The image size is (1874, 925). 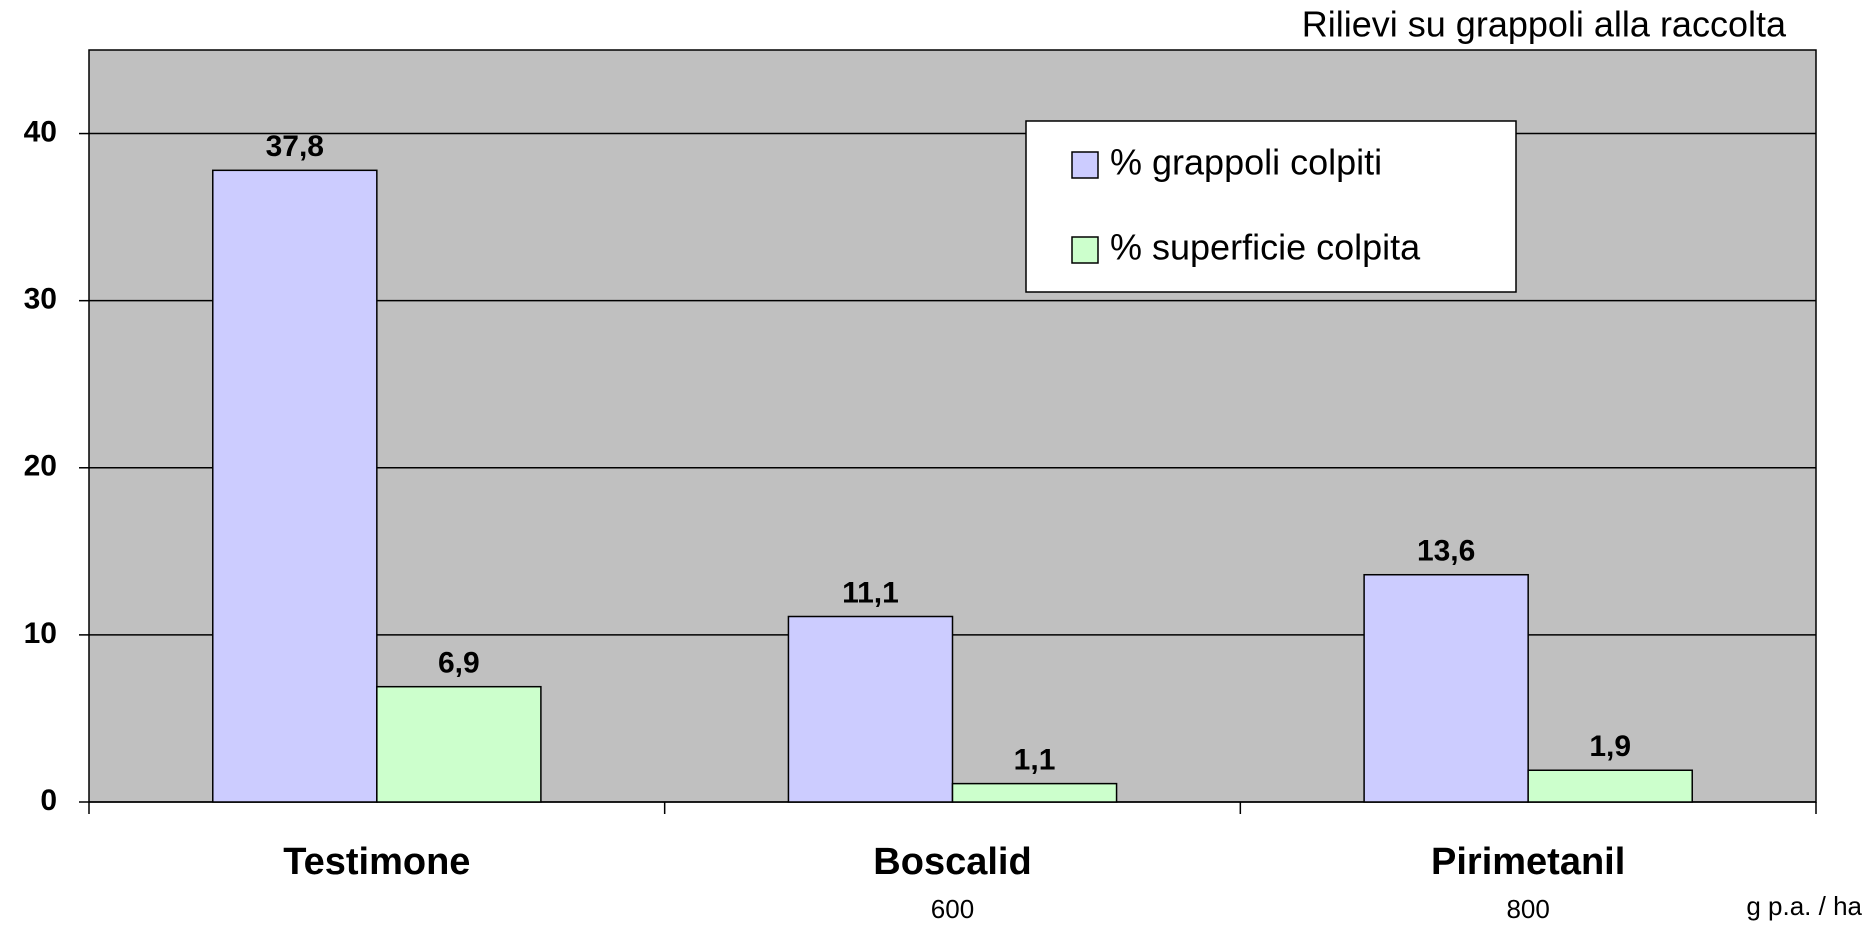 I want to click on x-tick-label: Pirimetanil, so click(x=1528, y=862).